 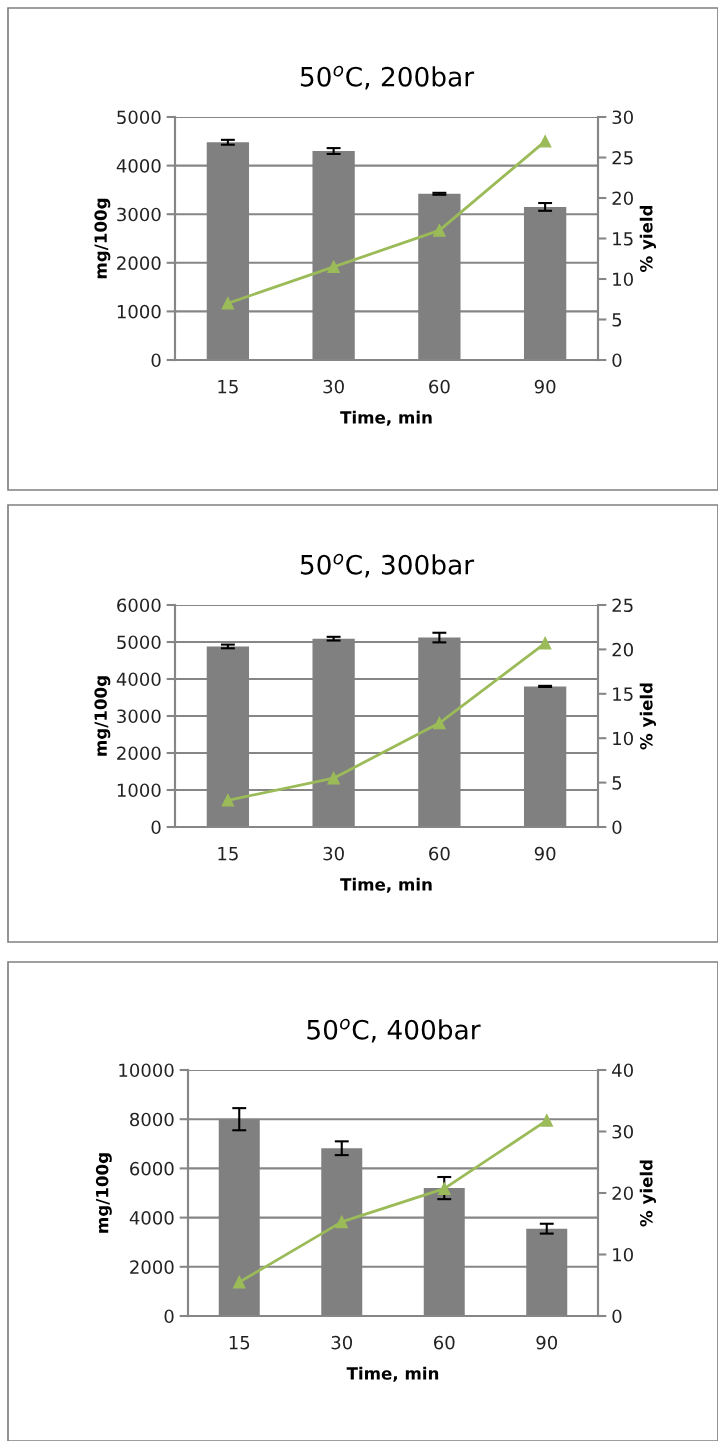 What do you see at coordinates (146, 1070) in the screenshot?
I see `y-tick-label: 10000` at bounding box center [146, 1070].